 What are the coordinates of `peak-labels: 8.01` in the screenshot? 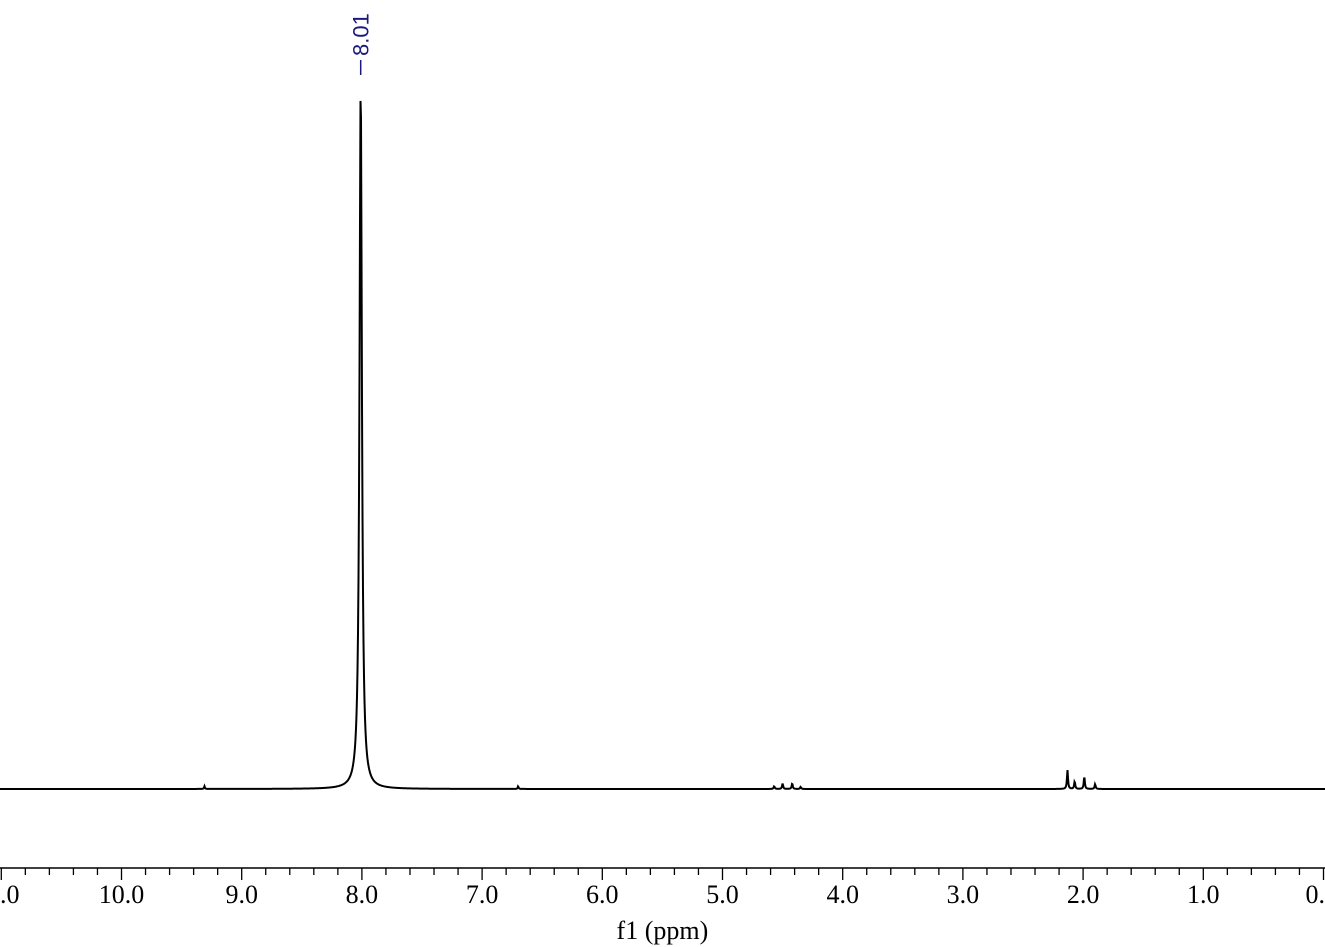 It's located at (361, 44).